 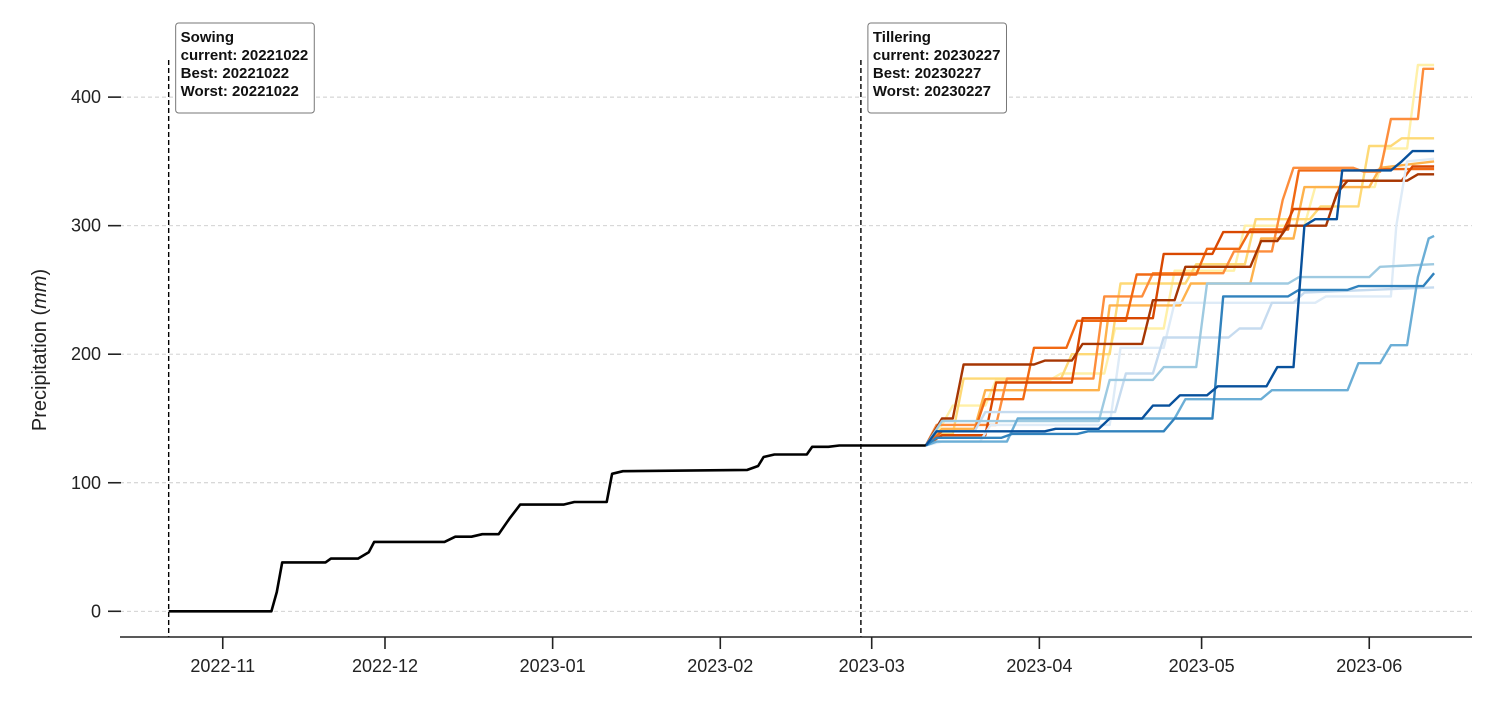 I want to click on annotation-line-1-0: Tillering, so click(x=902, y=37).